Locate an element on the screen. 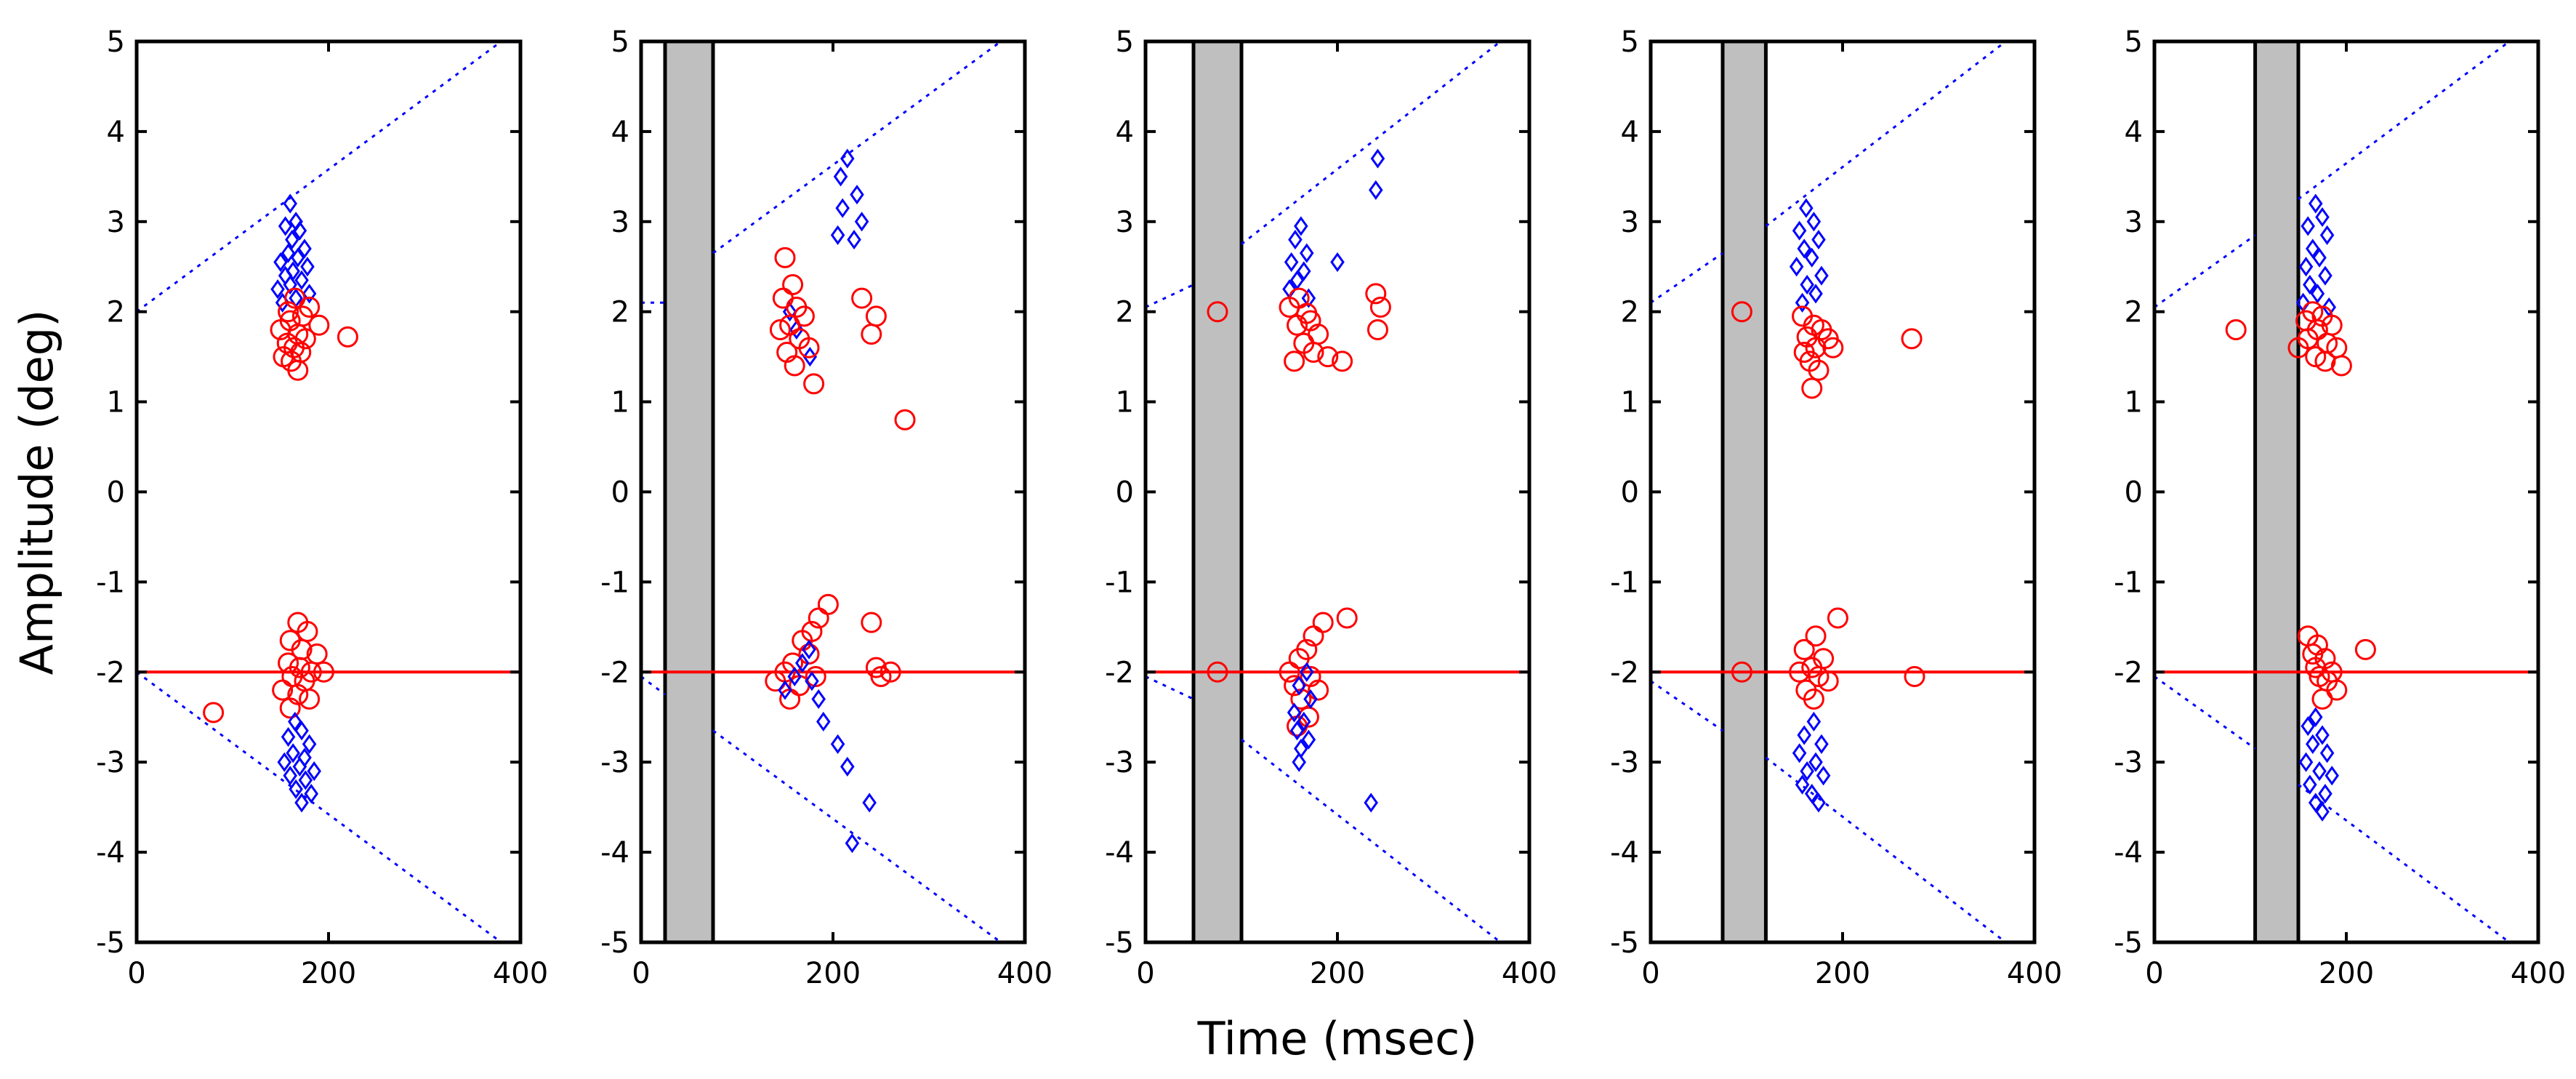 The height and width of the screenshot is (1079, 2576). panel-2-y-tick-label-10: -4 is located at coordinates (614, 853).